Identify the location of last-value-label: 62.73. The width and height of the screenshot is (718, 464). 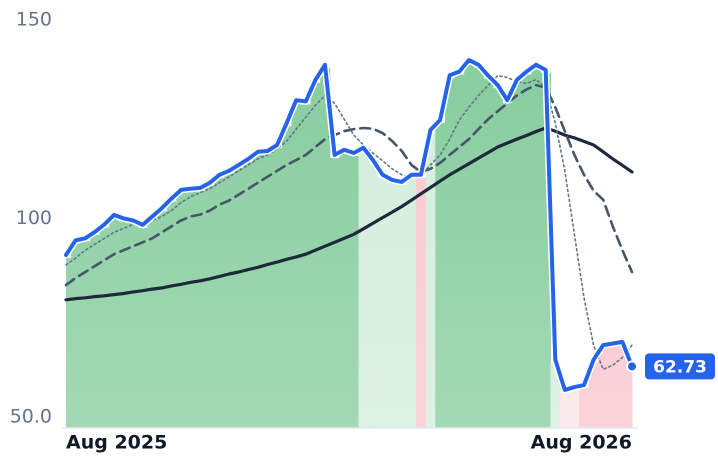
(680, 367).